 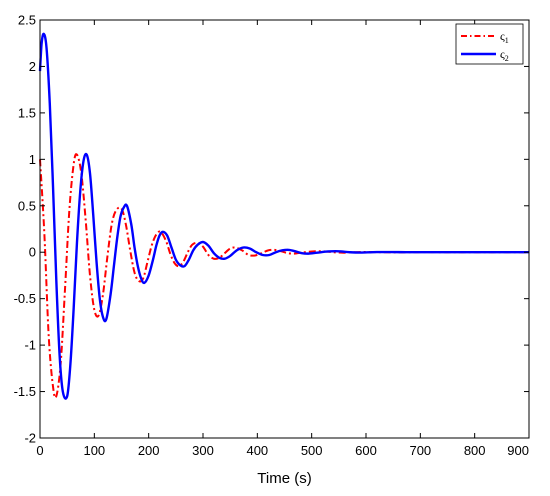 I want to click on x-tick-label: 900, so click(x=518, y=450).